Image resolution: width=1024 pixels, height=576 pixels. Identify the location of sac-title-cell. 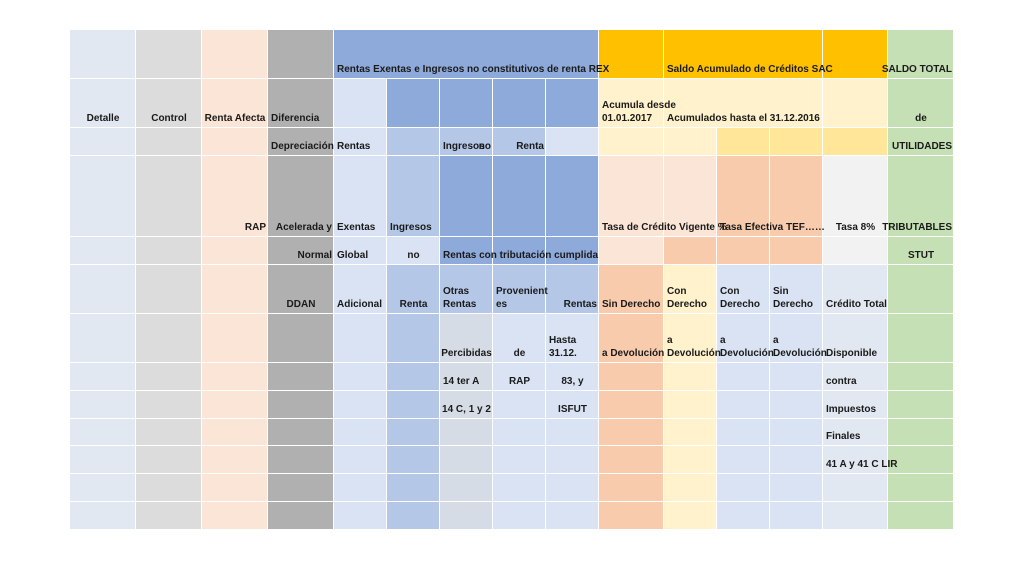
(743, 54).